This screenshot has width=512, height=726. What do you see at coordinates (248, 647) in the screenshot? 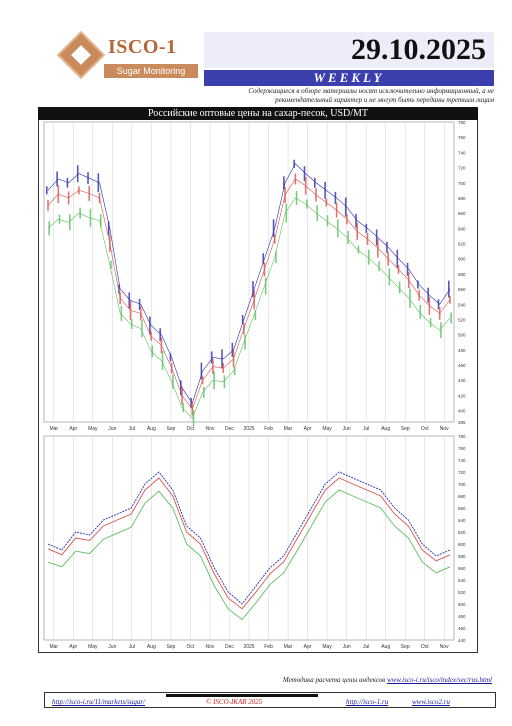
I see `panel-1-x-tick-label: 2025` at bounding box center [248, 647].